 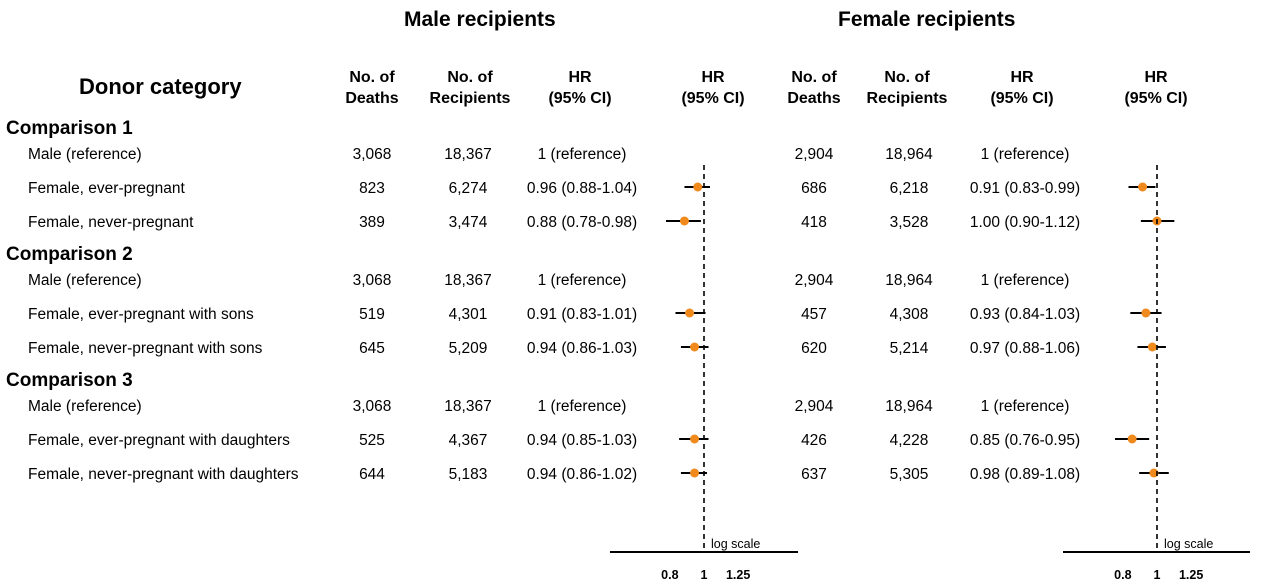 What do you see at coordinates (814, 88) in the screenshot?
I see `female-deaths-header: No. of Deaths` at bounding box center [814, 88].